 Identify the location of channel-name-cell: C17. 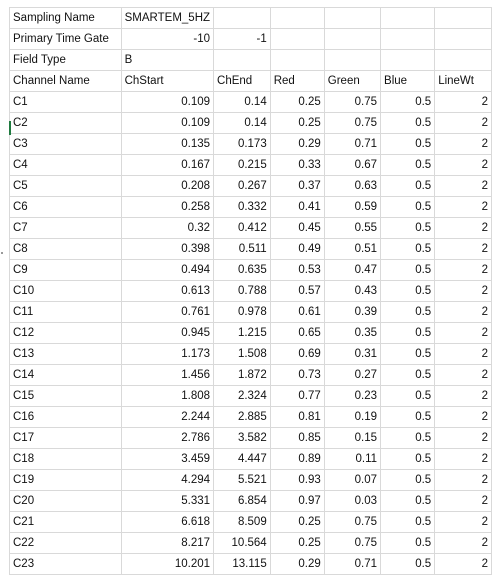
(65, 438).